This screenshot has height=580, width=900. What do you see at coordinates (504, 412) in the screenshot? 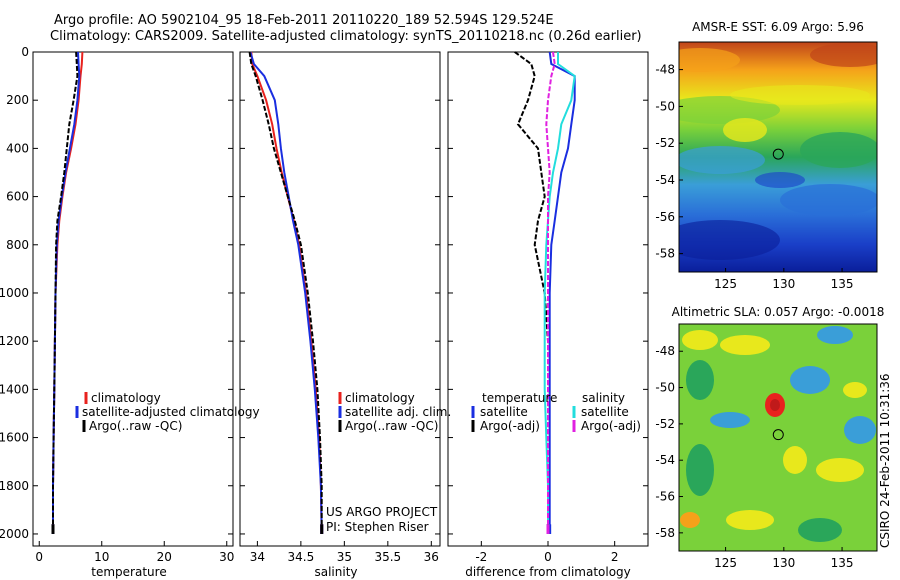
I see `legend-temp-satellite-label: satellite` at bounding box center [504, 412].